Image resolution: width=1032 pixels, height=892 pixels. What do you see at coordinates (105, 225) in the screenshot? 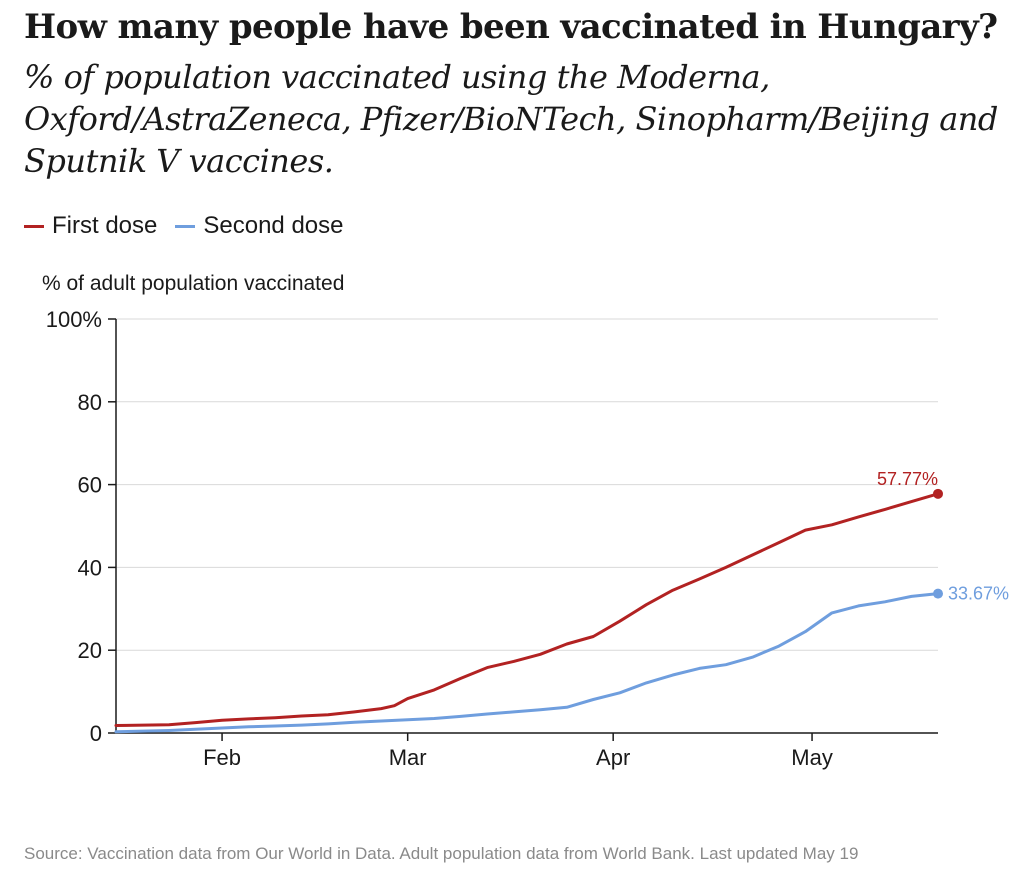
I see `legend-label-first-dose: First dose` at bounding box center [105, 225].